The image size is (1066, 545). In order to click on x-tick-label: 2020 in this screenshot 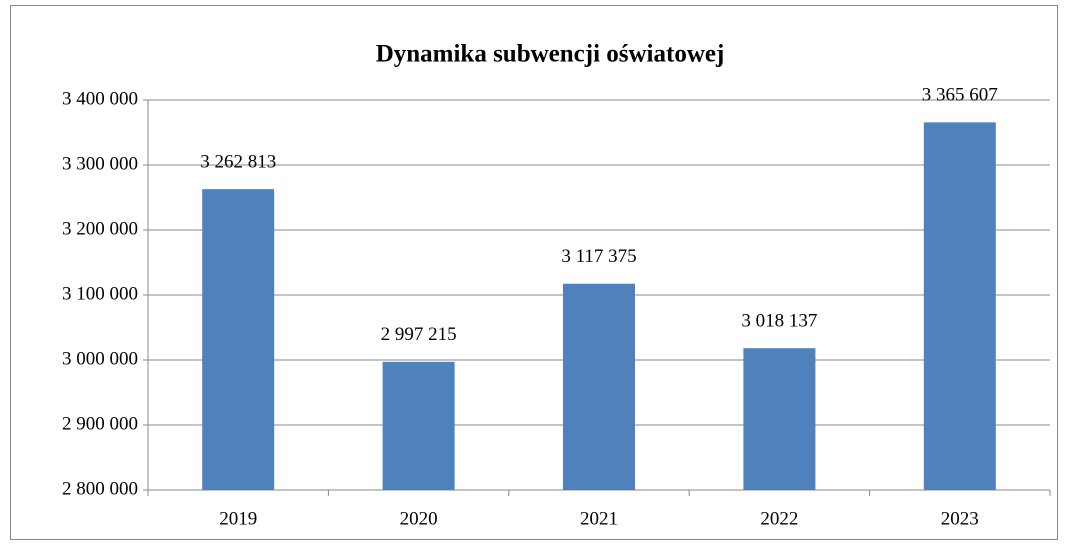, I will do `click(419, 518)`.